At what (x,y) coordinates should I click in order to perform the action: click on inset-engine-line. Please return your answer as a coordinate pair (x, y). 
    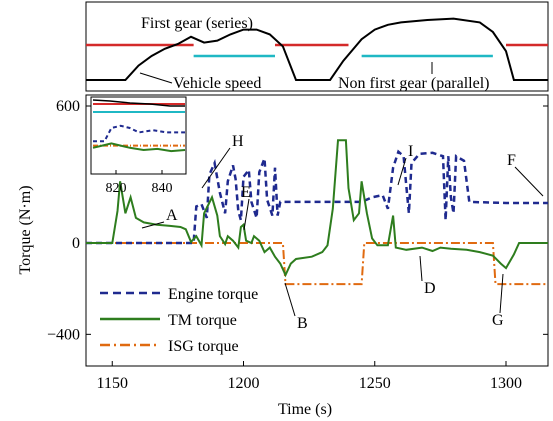
    Looking at the image, I should click on (139, 133).